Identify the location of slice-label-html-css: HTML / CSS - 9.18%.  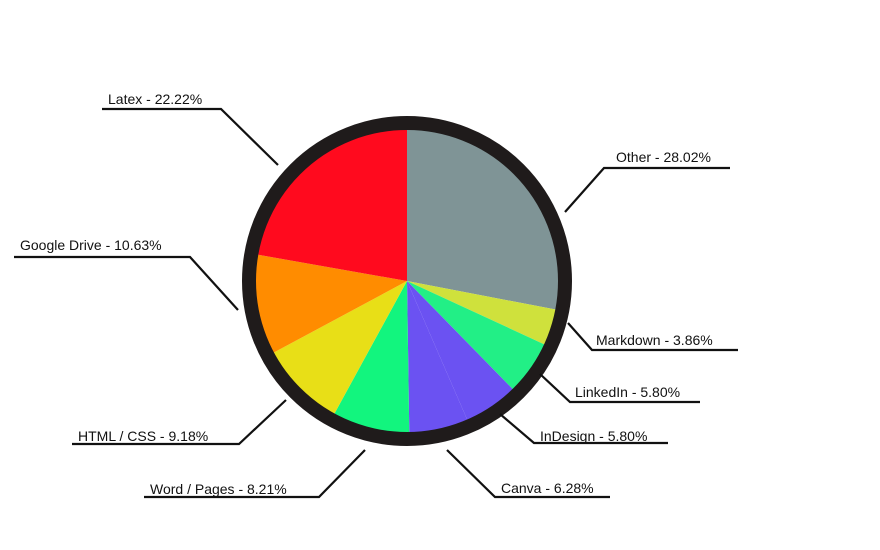
(143, 436).